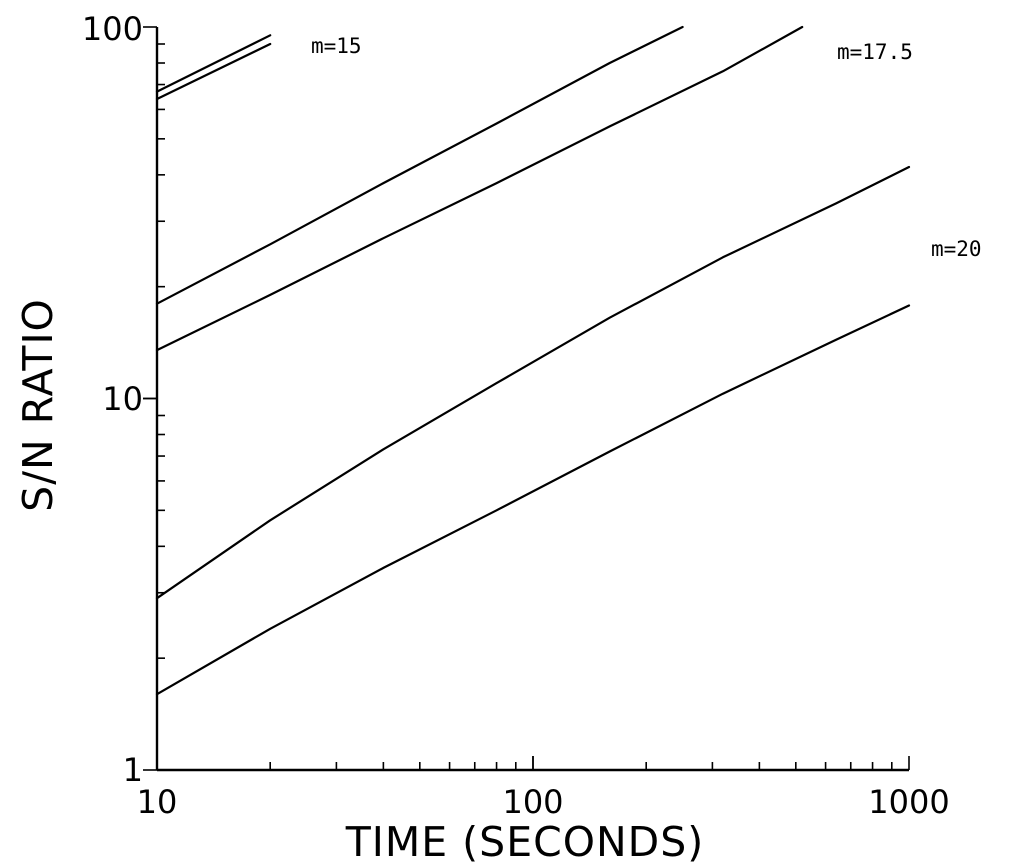 Image resolution: width=1011 pixels, height=865 pixels. I want to click on annotation-m-15: m=15, so click(336, 46).